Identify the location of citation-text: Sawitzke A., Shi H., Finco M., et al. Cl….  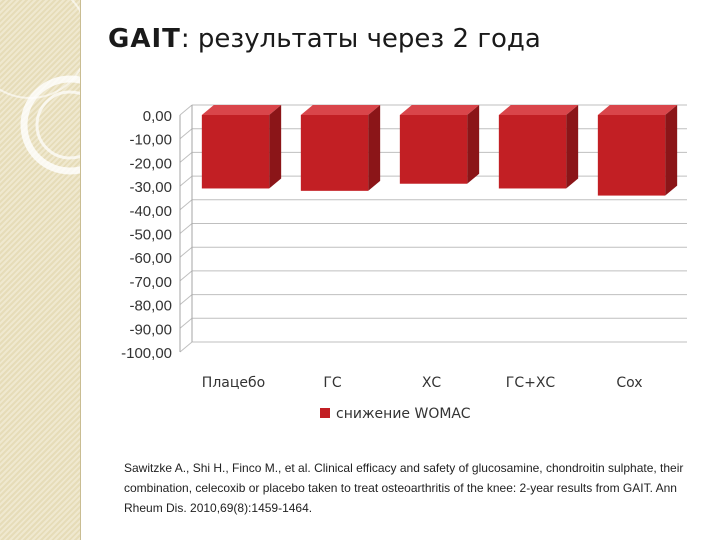
(404, 488).